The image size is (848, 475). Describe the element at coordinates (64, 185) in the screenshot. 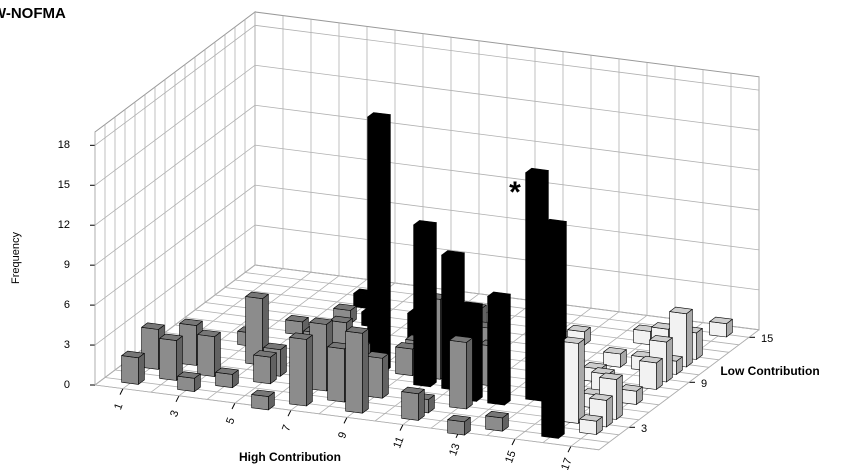

I see `y-tick-label: 15` at that location.